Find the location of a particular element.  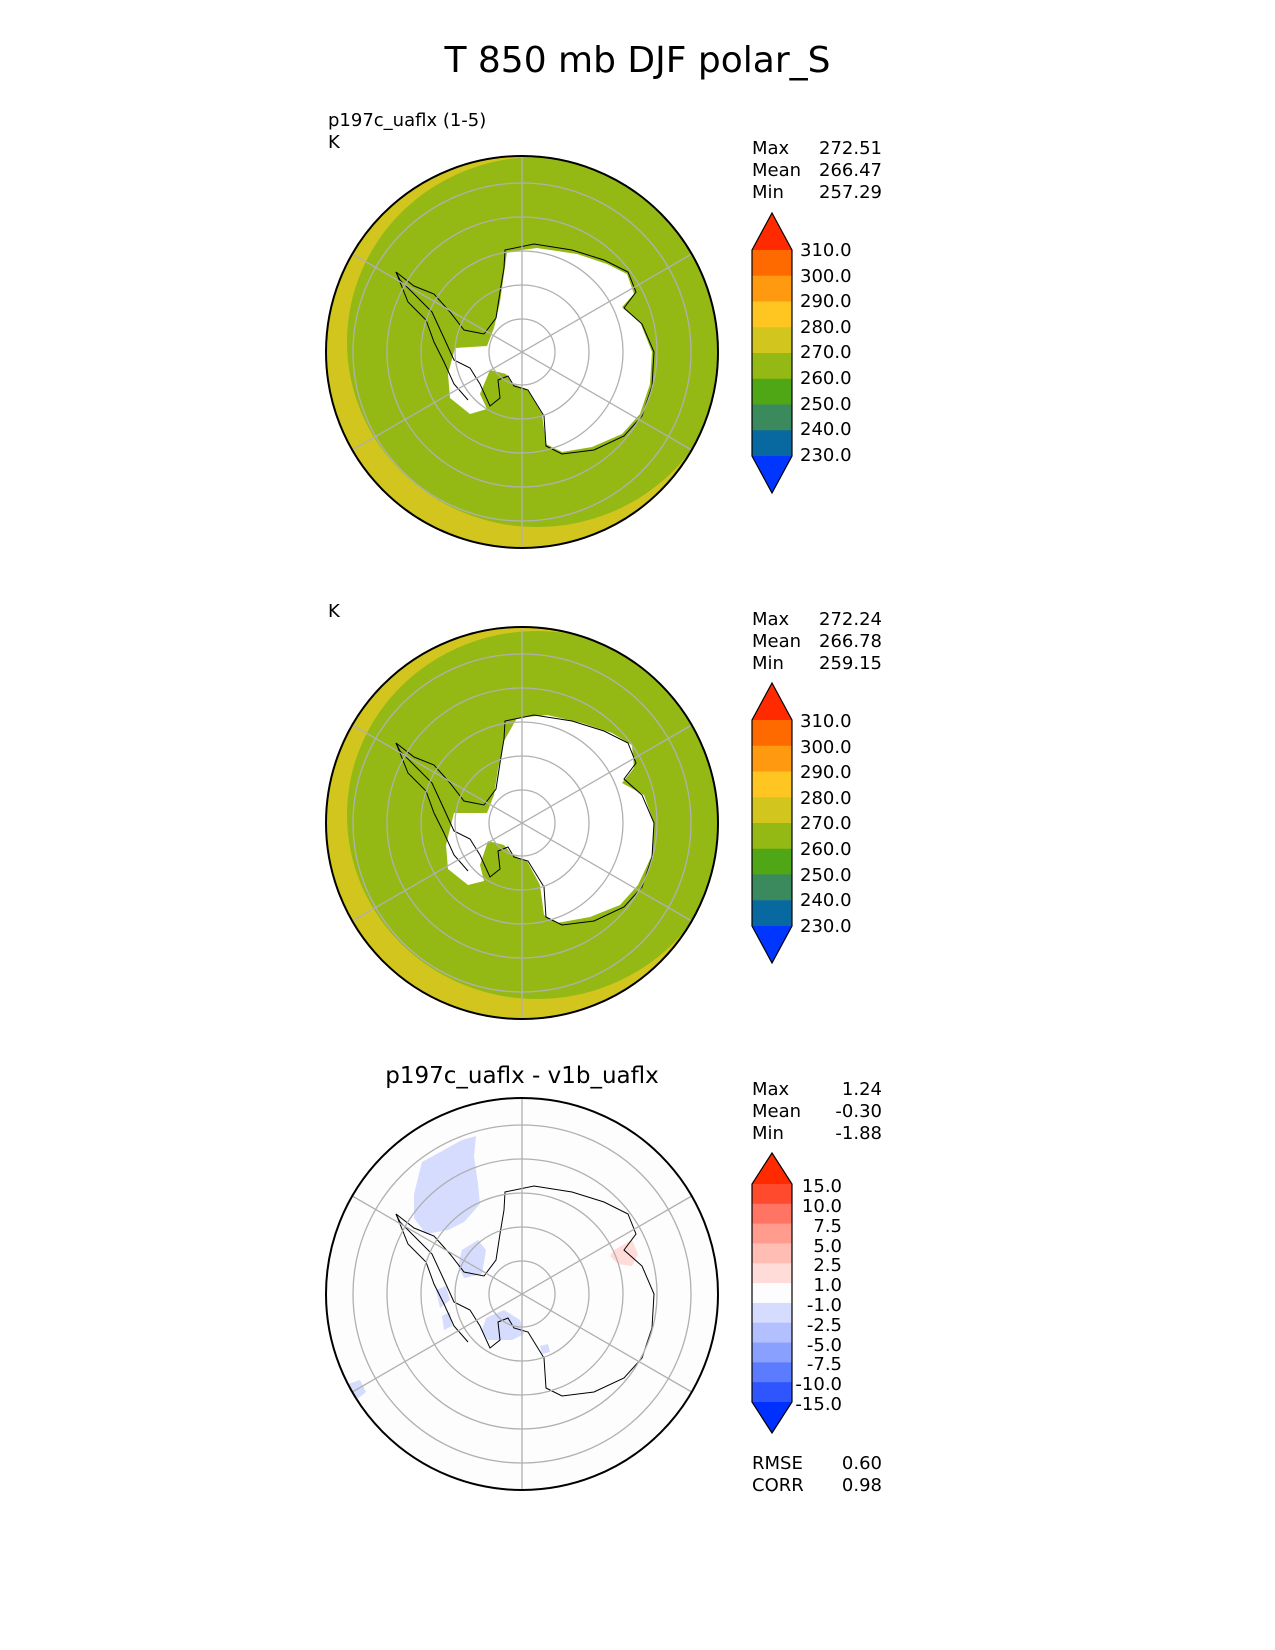

panel2-peninsula is located at coordinates (432, 807).